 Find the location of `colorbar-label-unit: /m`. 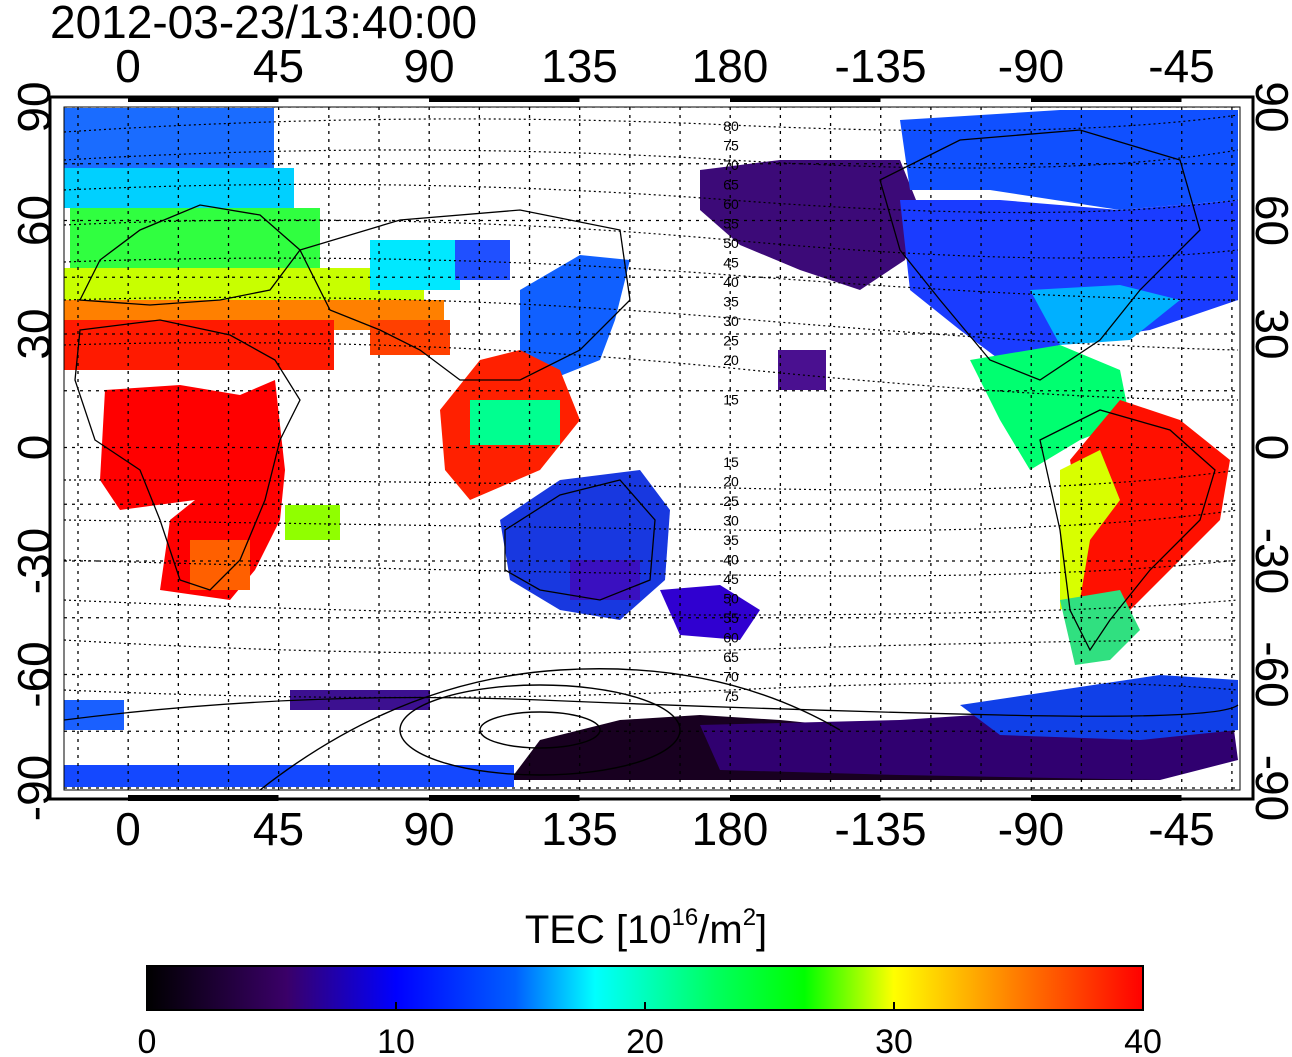

colorbar-label-unit: /m is located at coordinates (720, 930).